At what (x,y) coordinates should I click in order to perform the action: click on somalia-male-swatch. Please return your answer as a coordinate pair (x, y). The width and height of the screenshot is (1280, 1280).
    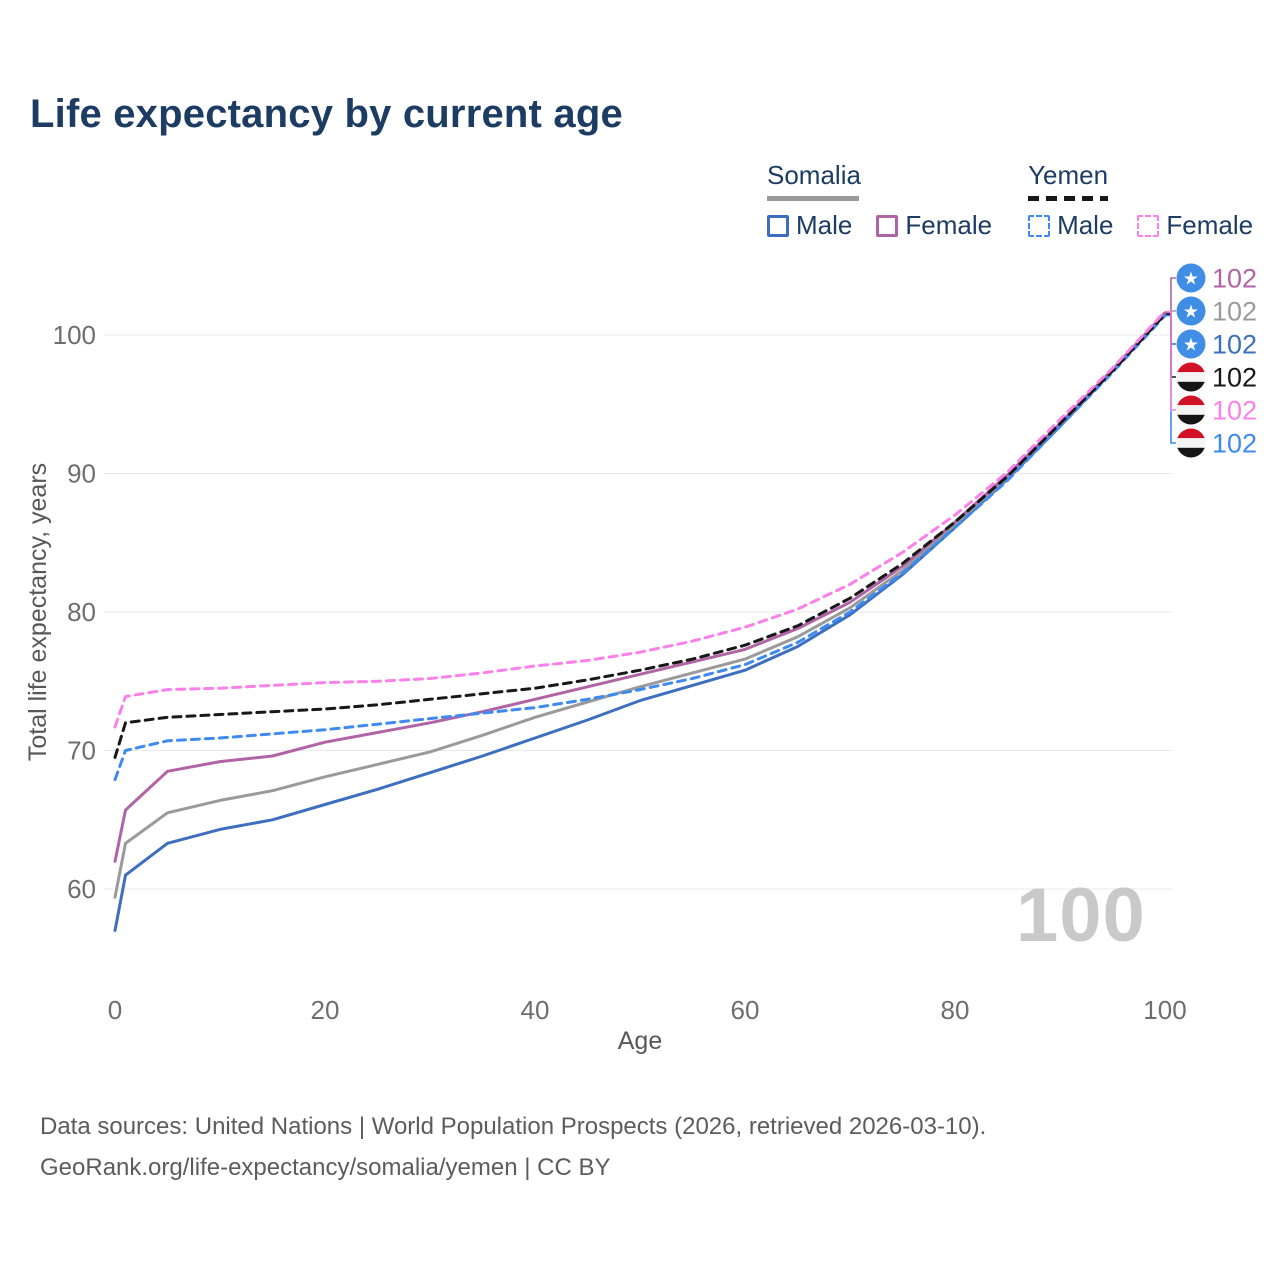
    Looking at the image, I should click on (778, 225).